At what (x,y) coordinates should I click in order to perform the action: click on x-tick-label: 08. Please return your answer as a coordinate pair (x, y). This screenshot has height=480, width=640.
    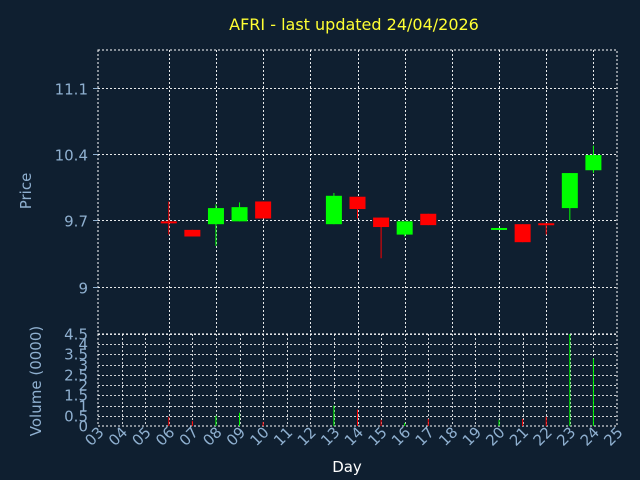
    Looking at the image, I should click on (212, 436).